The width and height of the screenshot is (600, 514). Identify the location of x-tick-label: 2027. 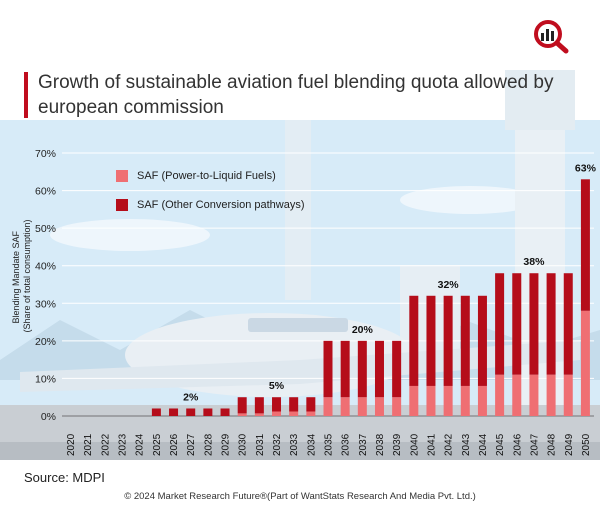
(191, 444).